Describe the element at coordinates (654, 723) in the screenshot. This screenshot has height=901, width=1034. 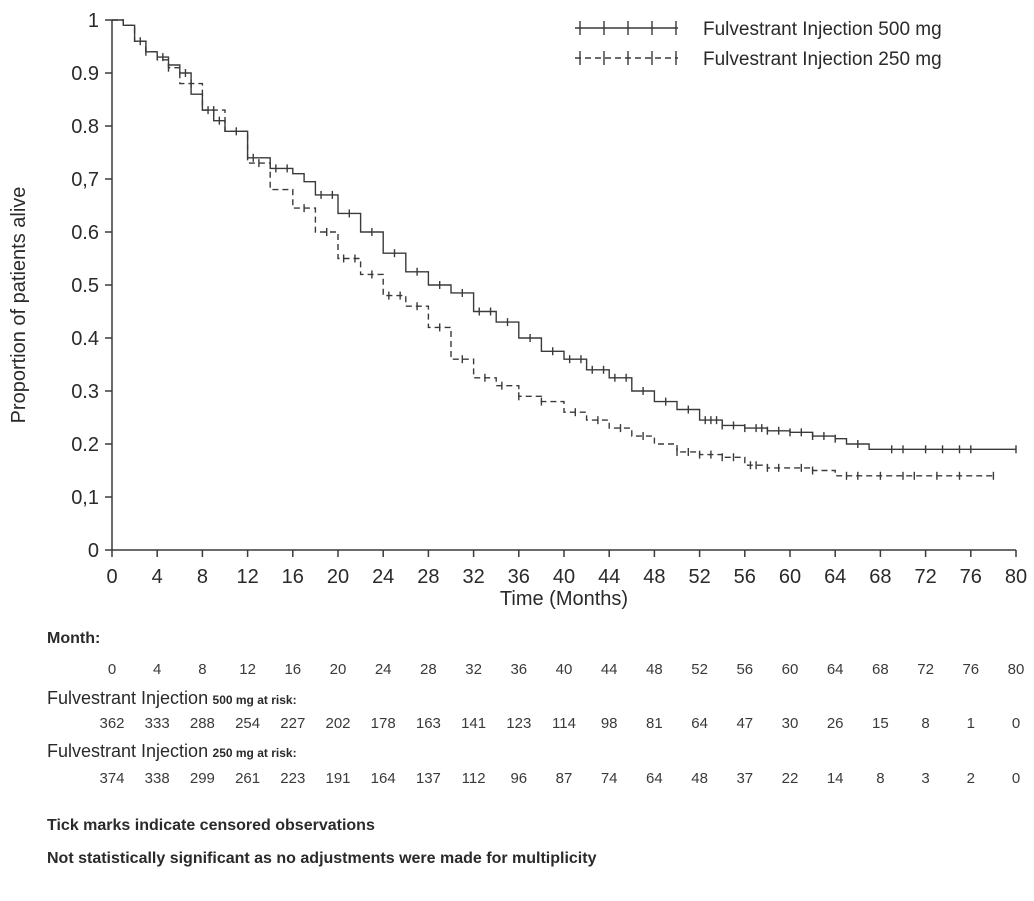
I see `risk-500-value: 81` at that location.